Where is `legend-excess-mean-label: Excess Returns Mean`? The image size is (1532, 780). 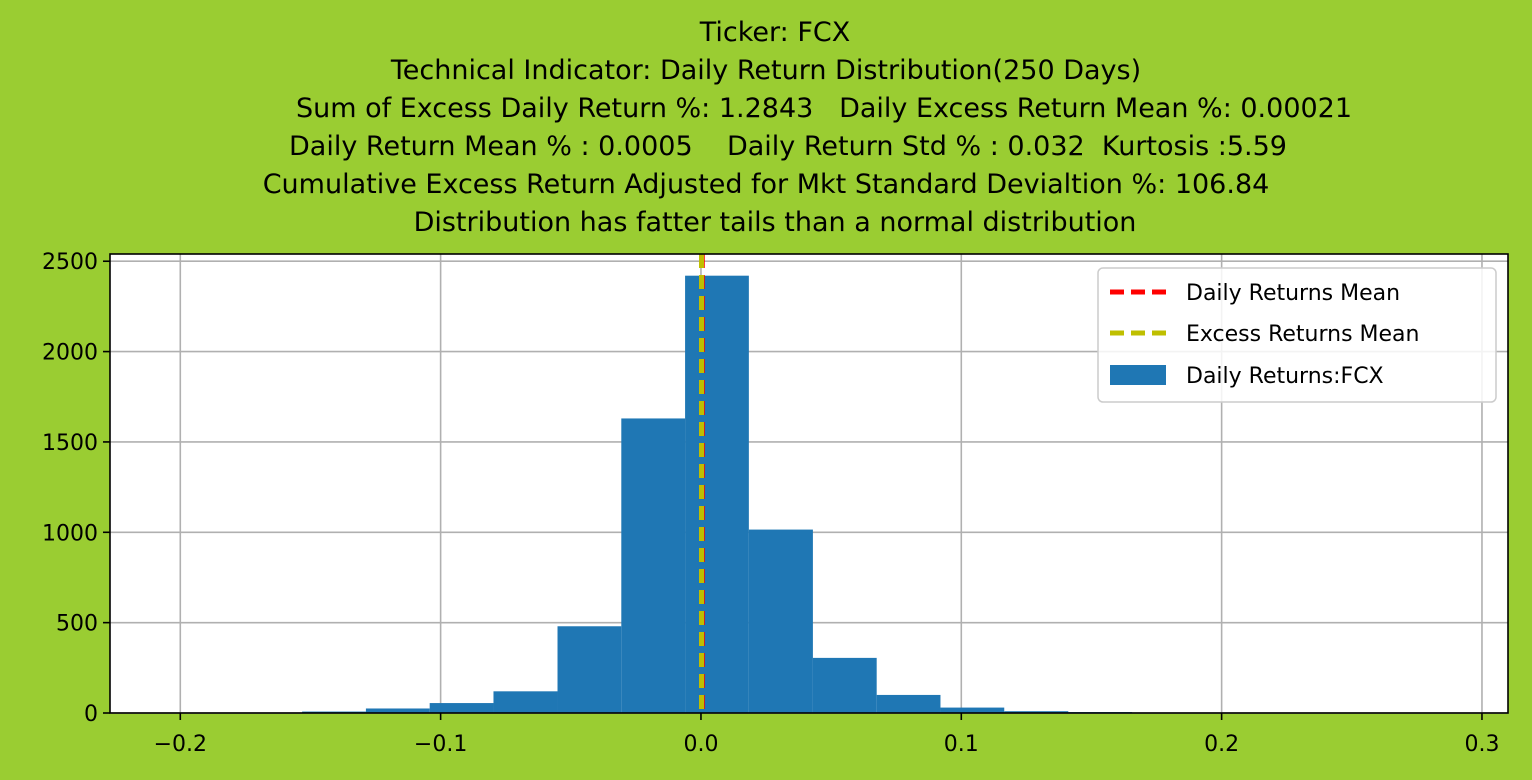
legend-excess-mean-label: Excess Returns Mean is located at coordinates (1302, 334).